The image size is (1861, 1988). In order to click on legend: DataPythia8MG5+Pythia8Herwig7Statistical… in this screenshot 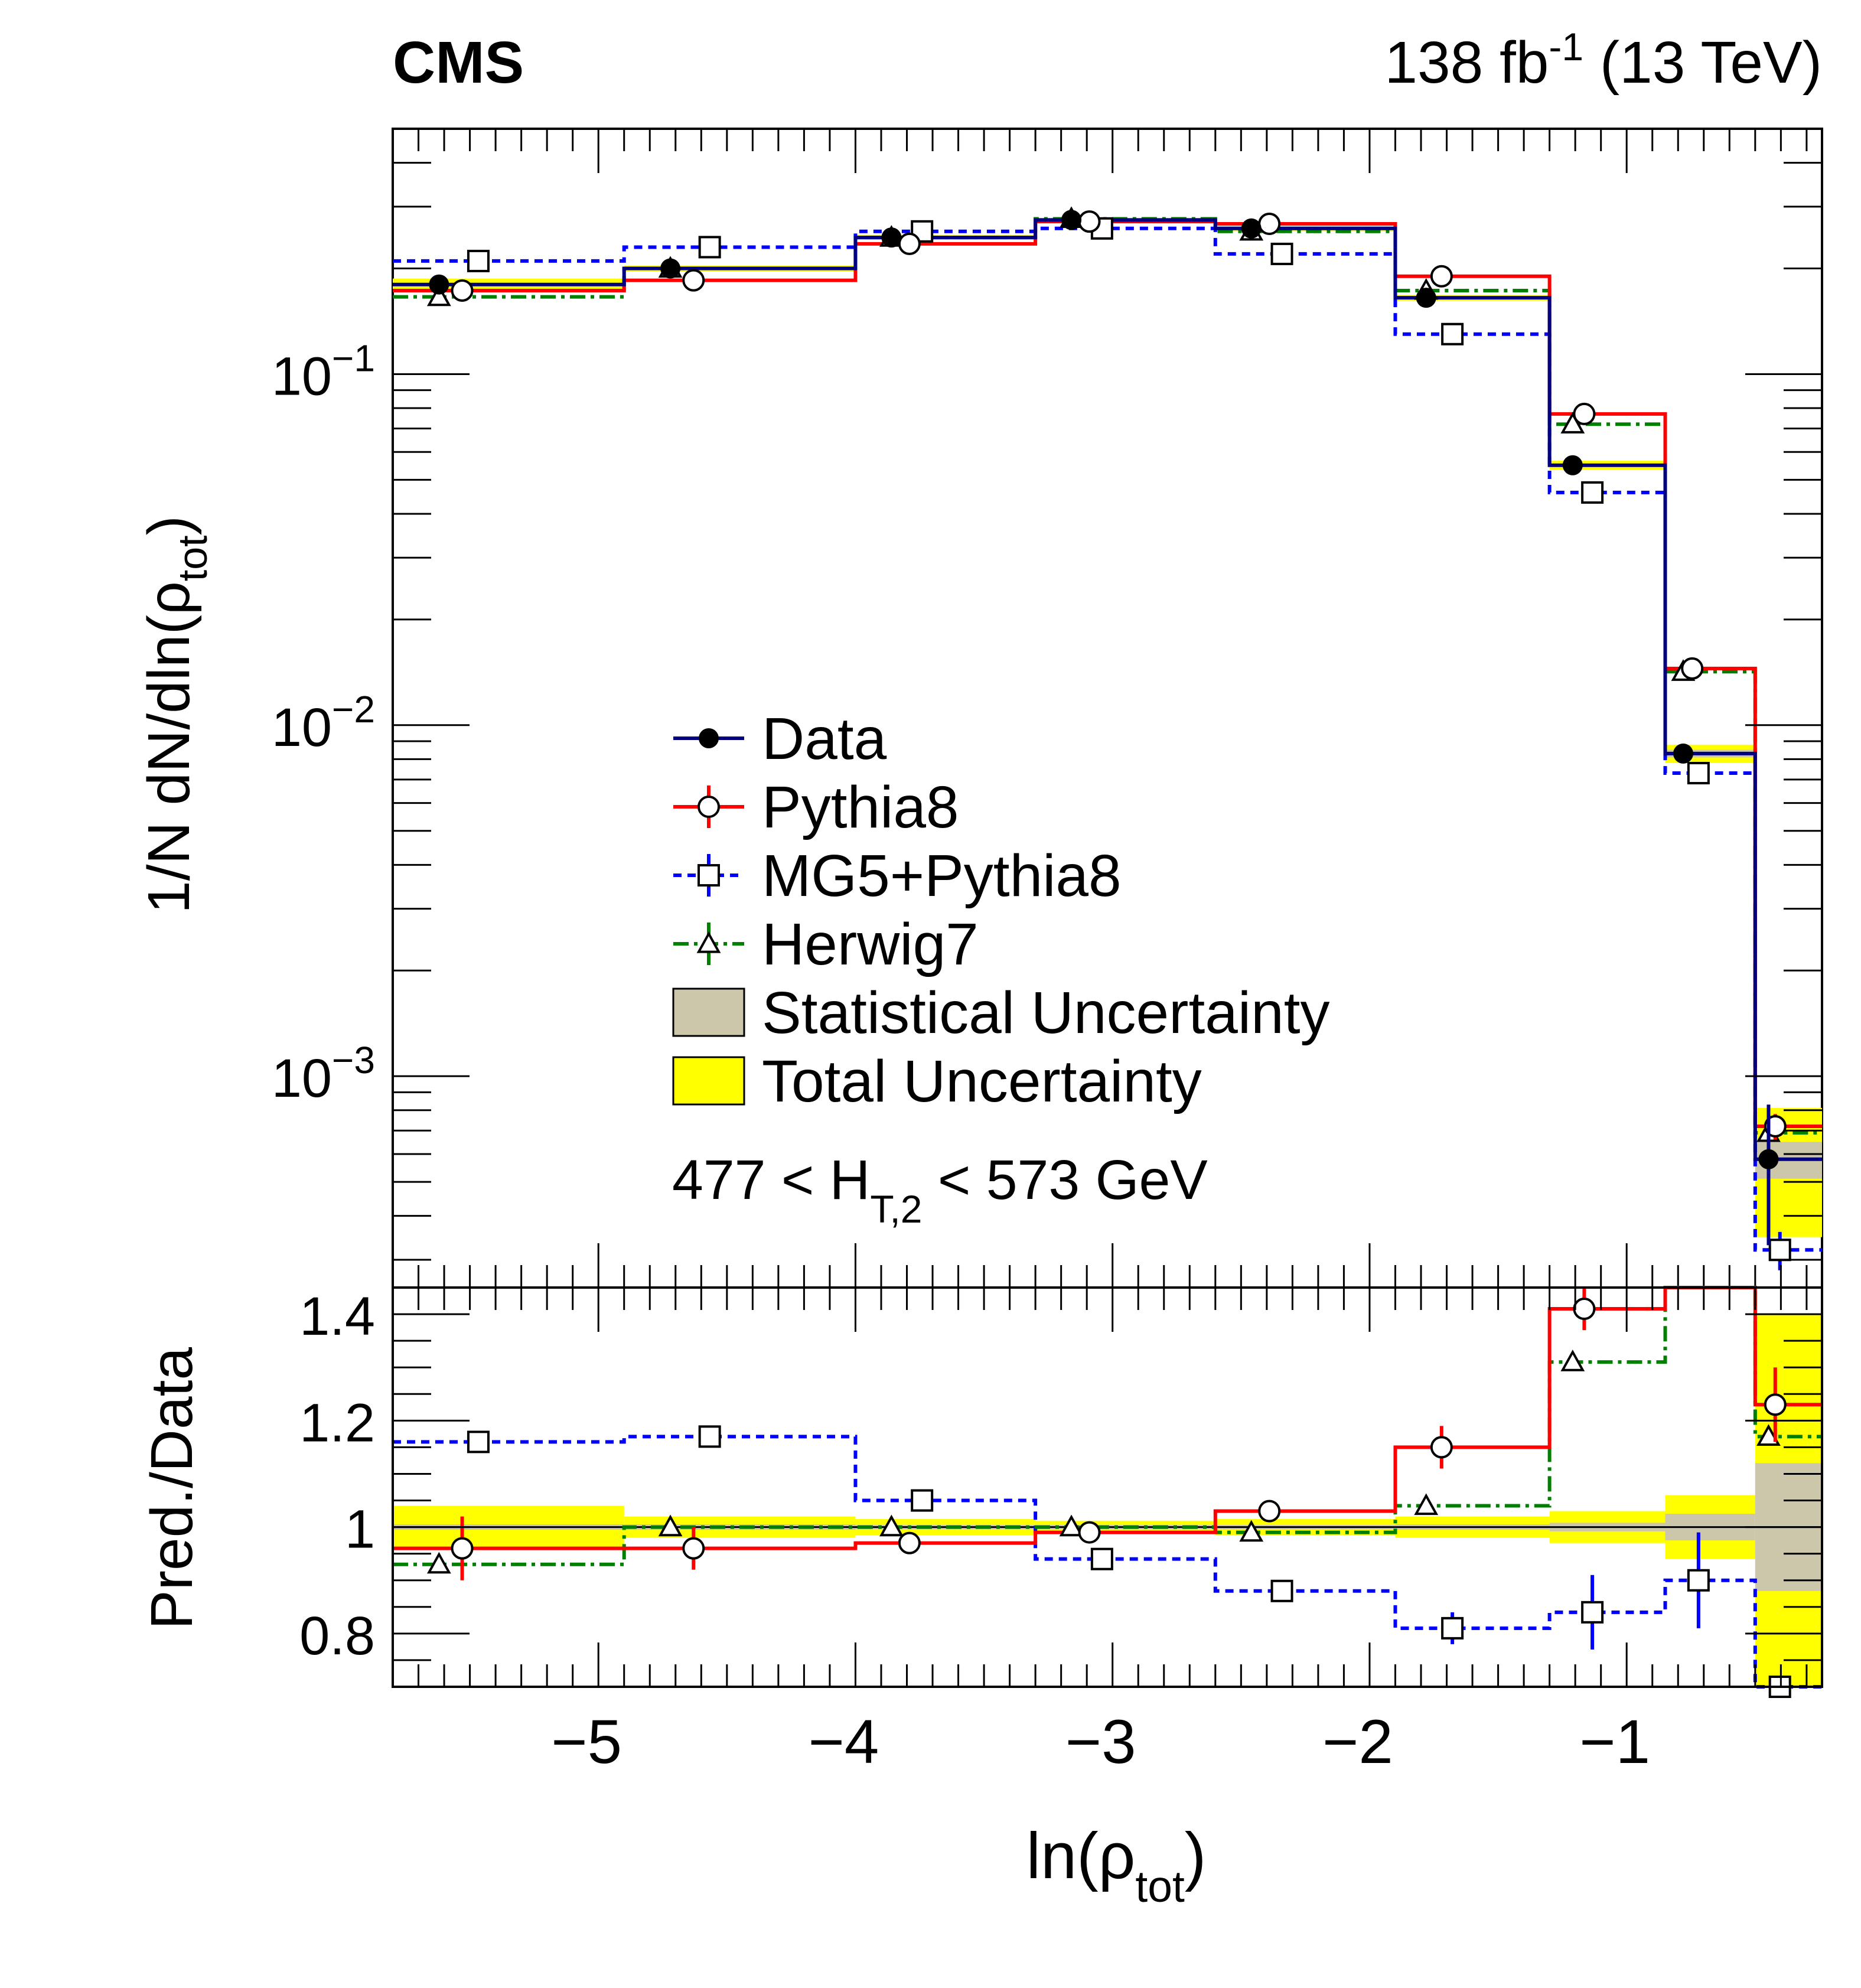, I will do `click(1001, 910)`.